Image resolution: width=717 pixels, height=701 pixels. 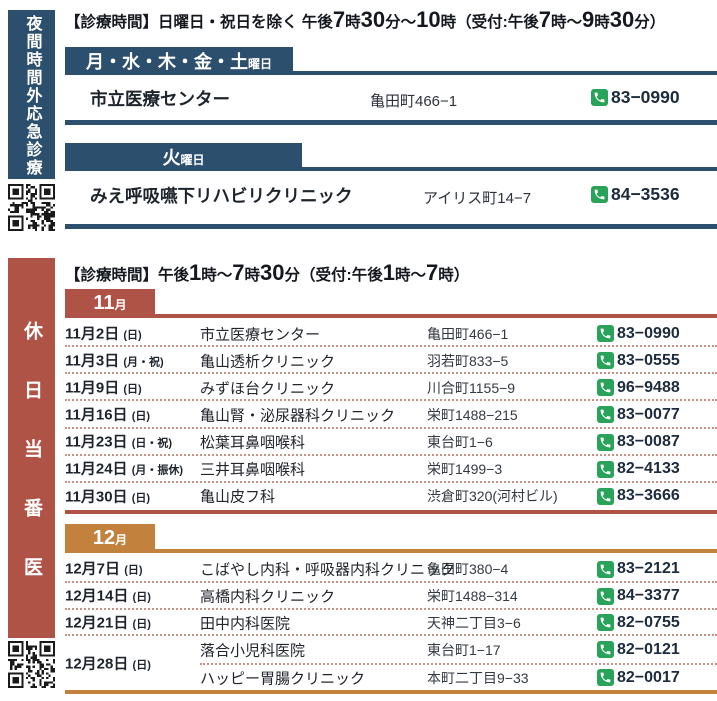 What do you see at coordinates (464, 649) in the screenshot?
I see `clinic-address: 東台町1−17` at bounding box center [464, 649].